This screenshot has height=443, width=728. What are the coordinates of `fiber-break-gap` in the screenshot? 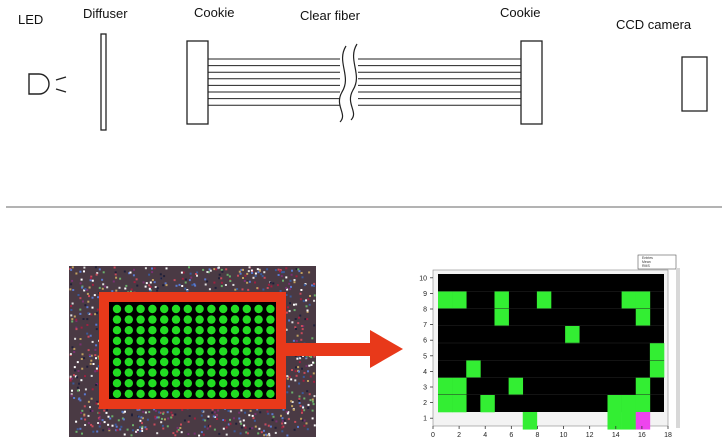 It's located at (349, 83).